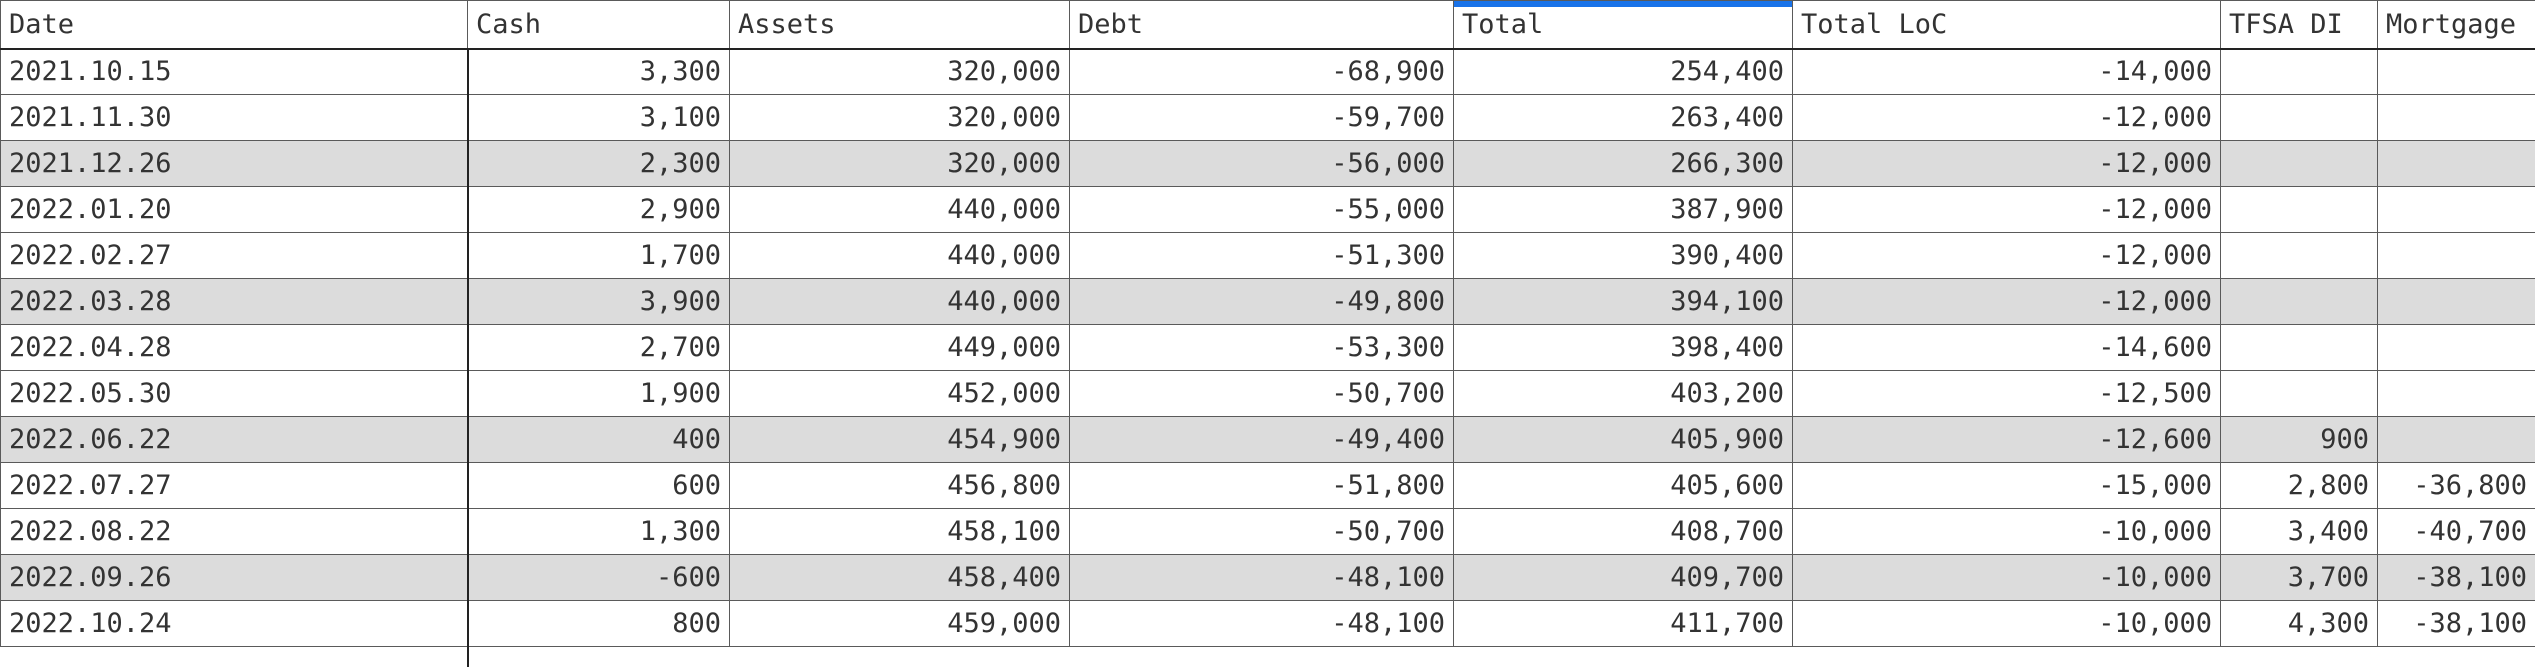  Describe the element at coordinates (234, 347) in the screenshot. I see `cell-date: 2022.04.28` at that location.